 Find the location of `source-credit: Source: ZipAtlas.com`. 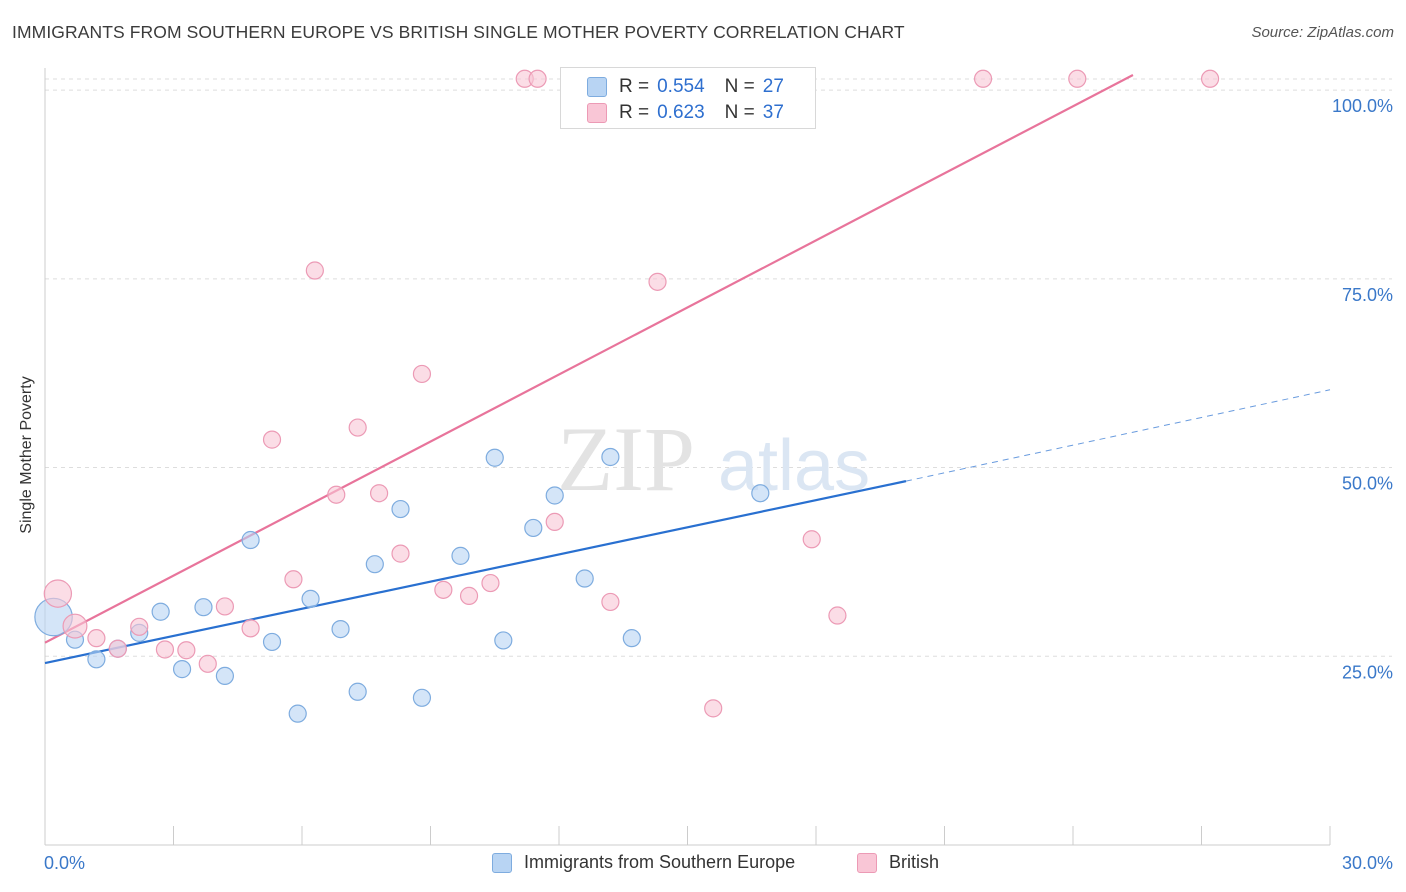

source-credit: Source: ZipAtlas.com is located at coordinates (1322, 32).